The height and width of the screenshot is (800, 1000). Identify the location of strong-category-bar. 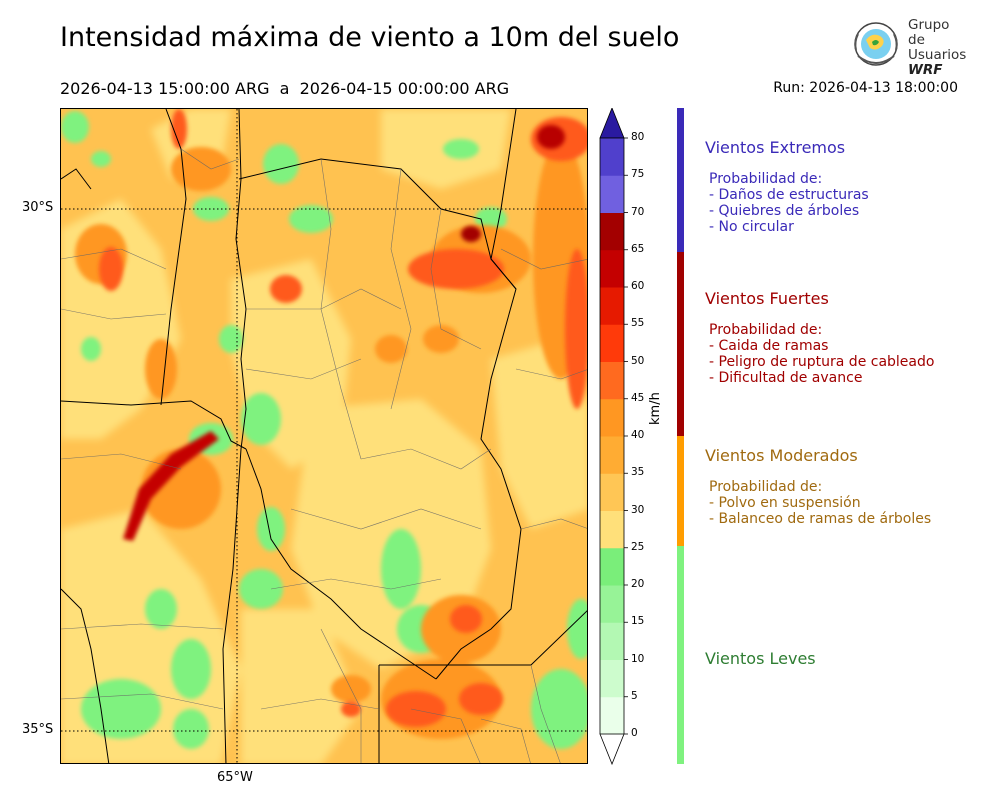
(680, 344).